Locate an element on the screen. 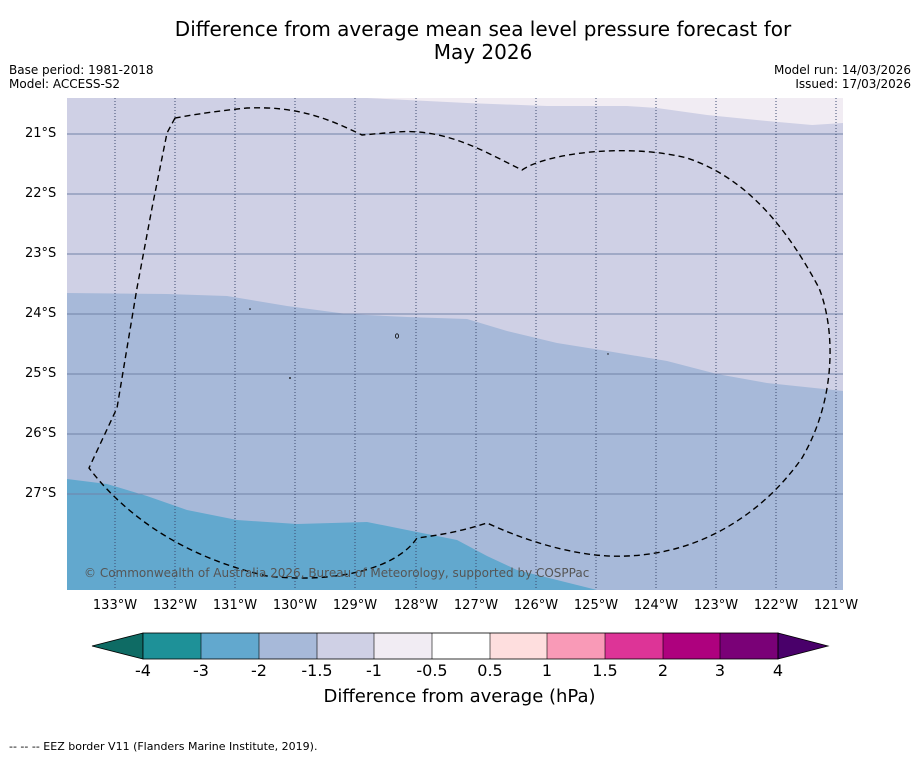 The image size is (919, 758). colorbar-frame is located at coordinates (460, 646).